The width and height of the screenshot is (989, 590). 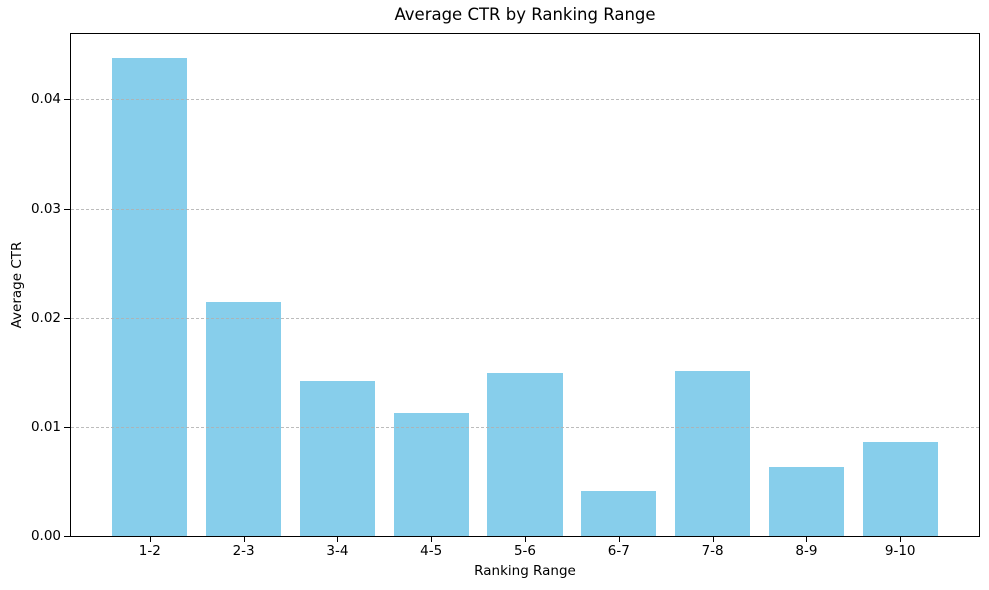 I want to click on x-tick-label: 4-5, so click(x=431, y=551).